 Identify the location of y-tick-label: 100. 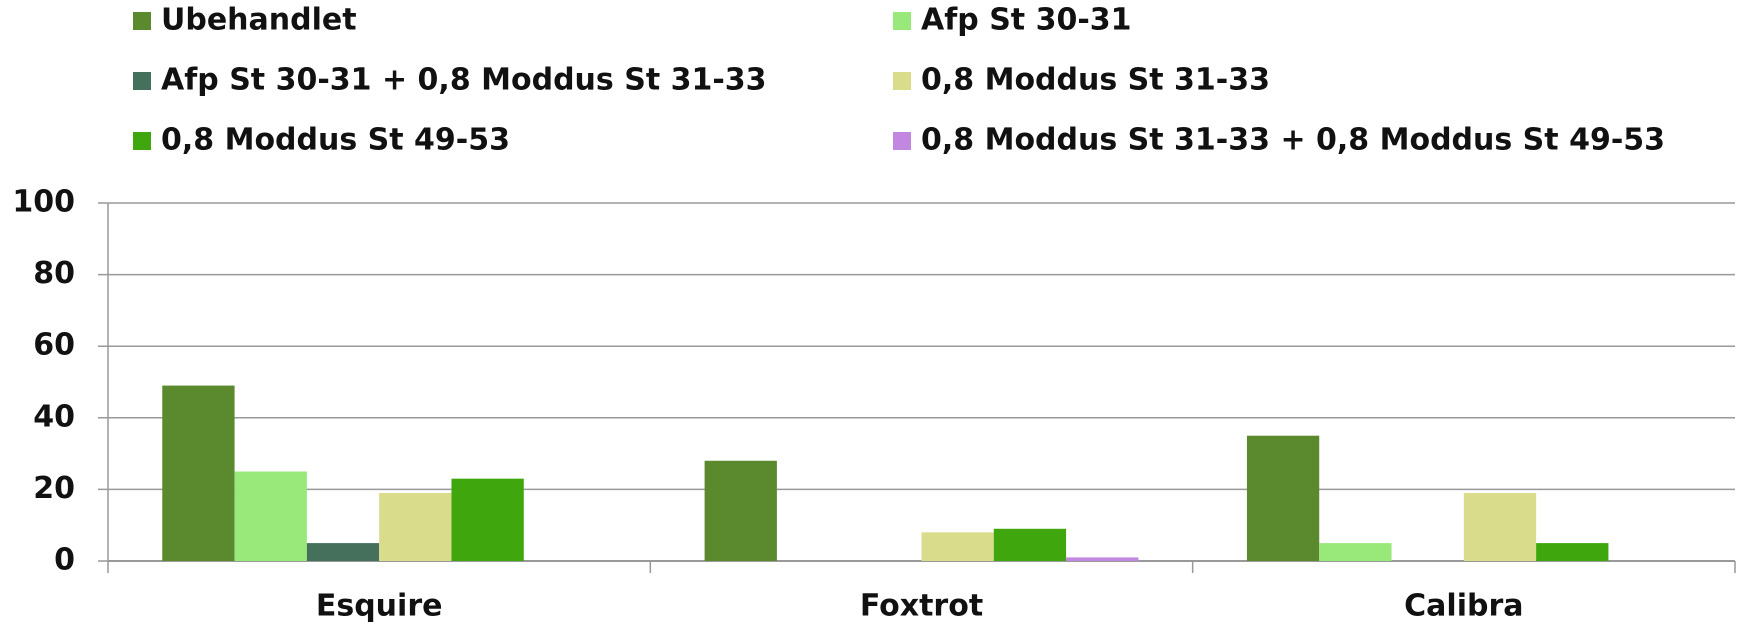
(43, 202).